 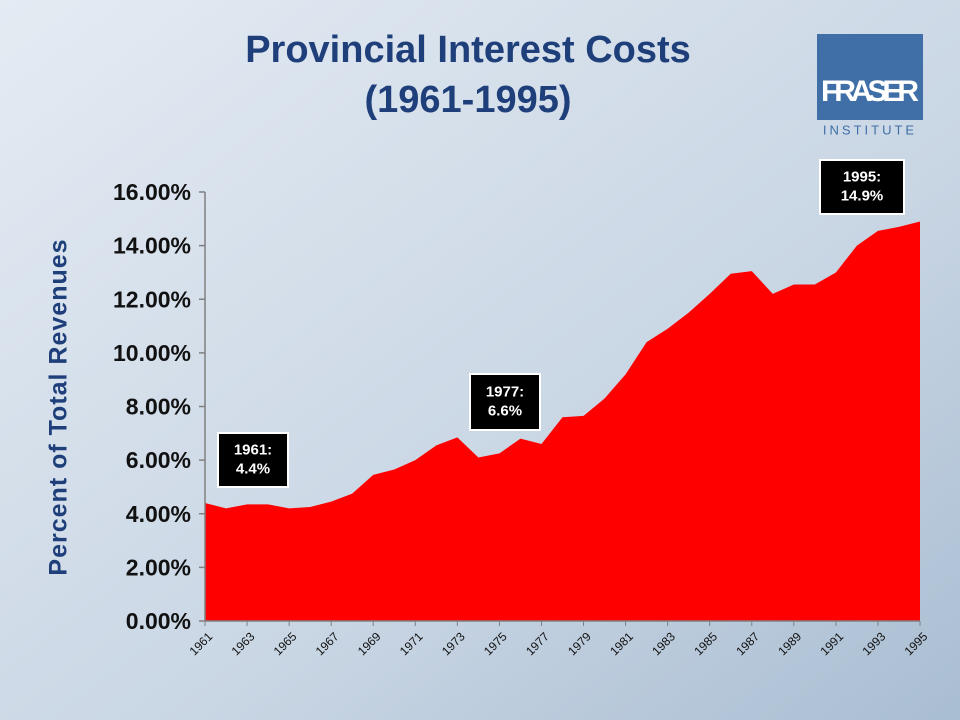 What do you see at coordinates (253, 449) in the screenshot?
I see `annotation-text: 1961:` at bounding box center [253, 449].